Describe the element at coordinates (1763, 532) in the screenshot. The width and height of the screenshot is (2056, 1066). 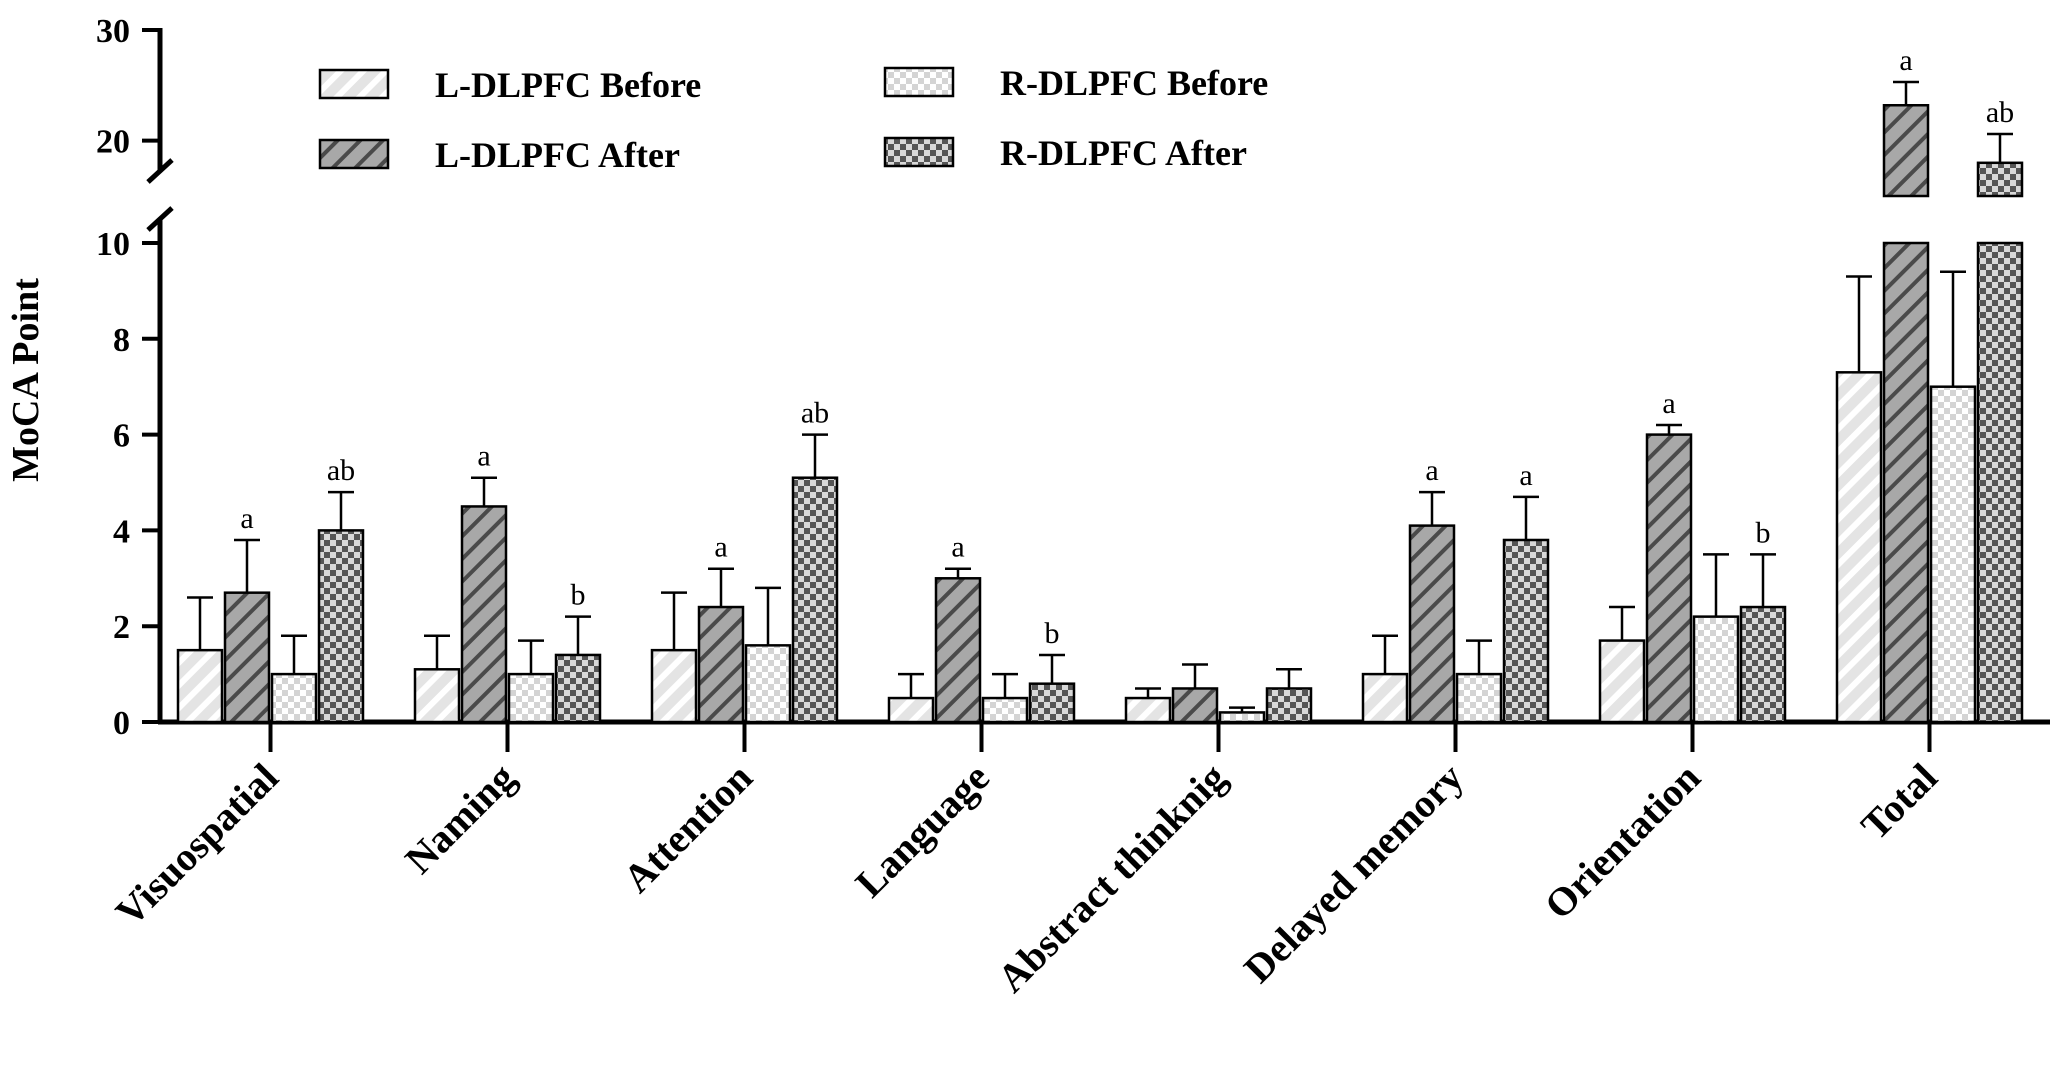
I see `sig-label-3-6: b` at that location.